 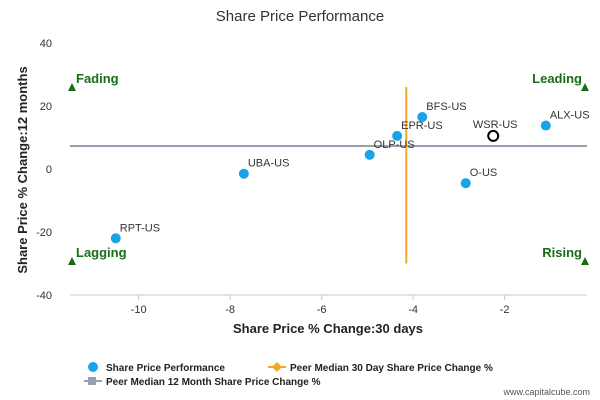 I want to click on data-point-rpt-us, so click(x=115, y=238).